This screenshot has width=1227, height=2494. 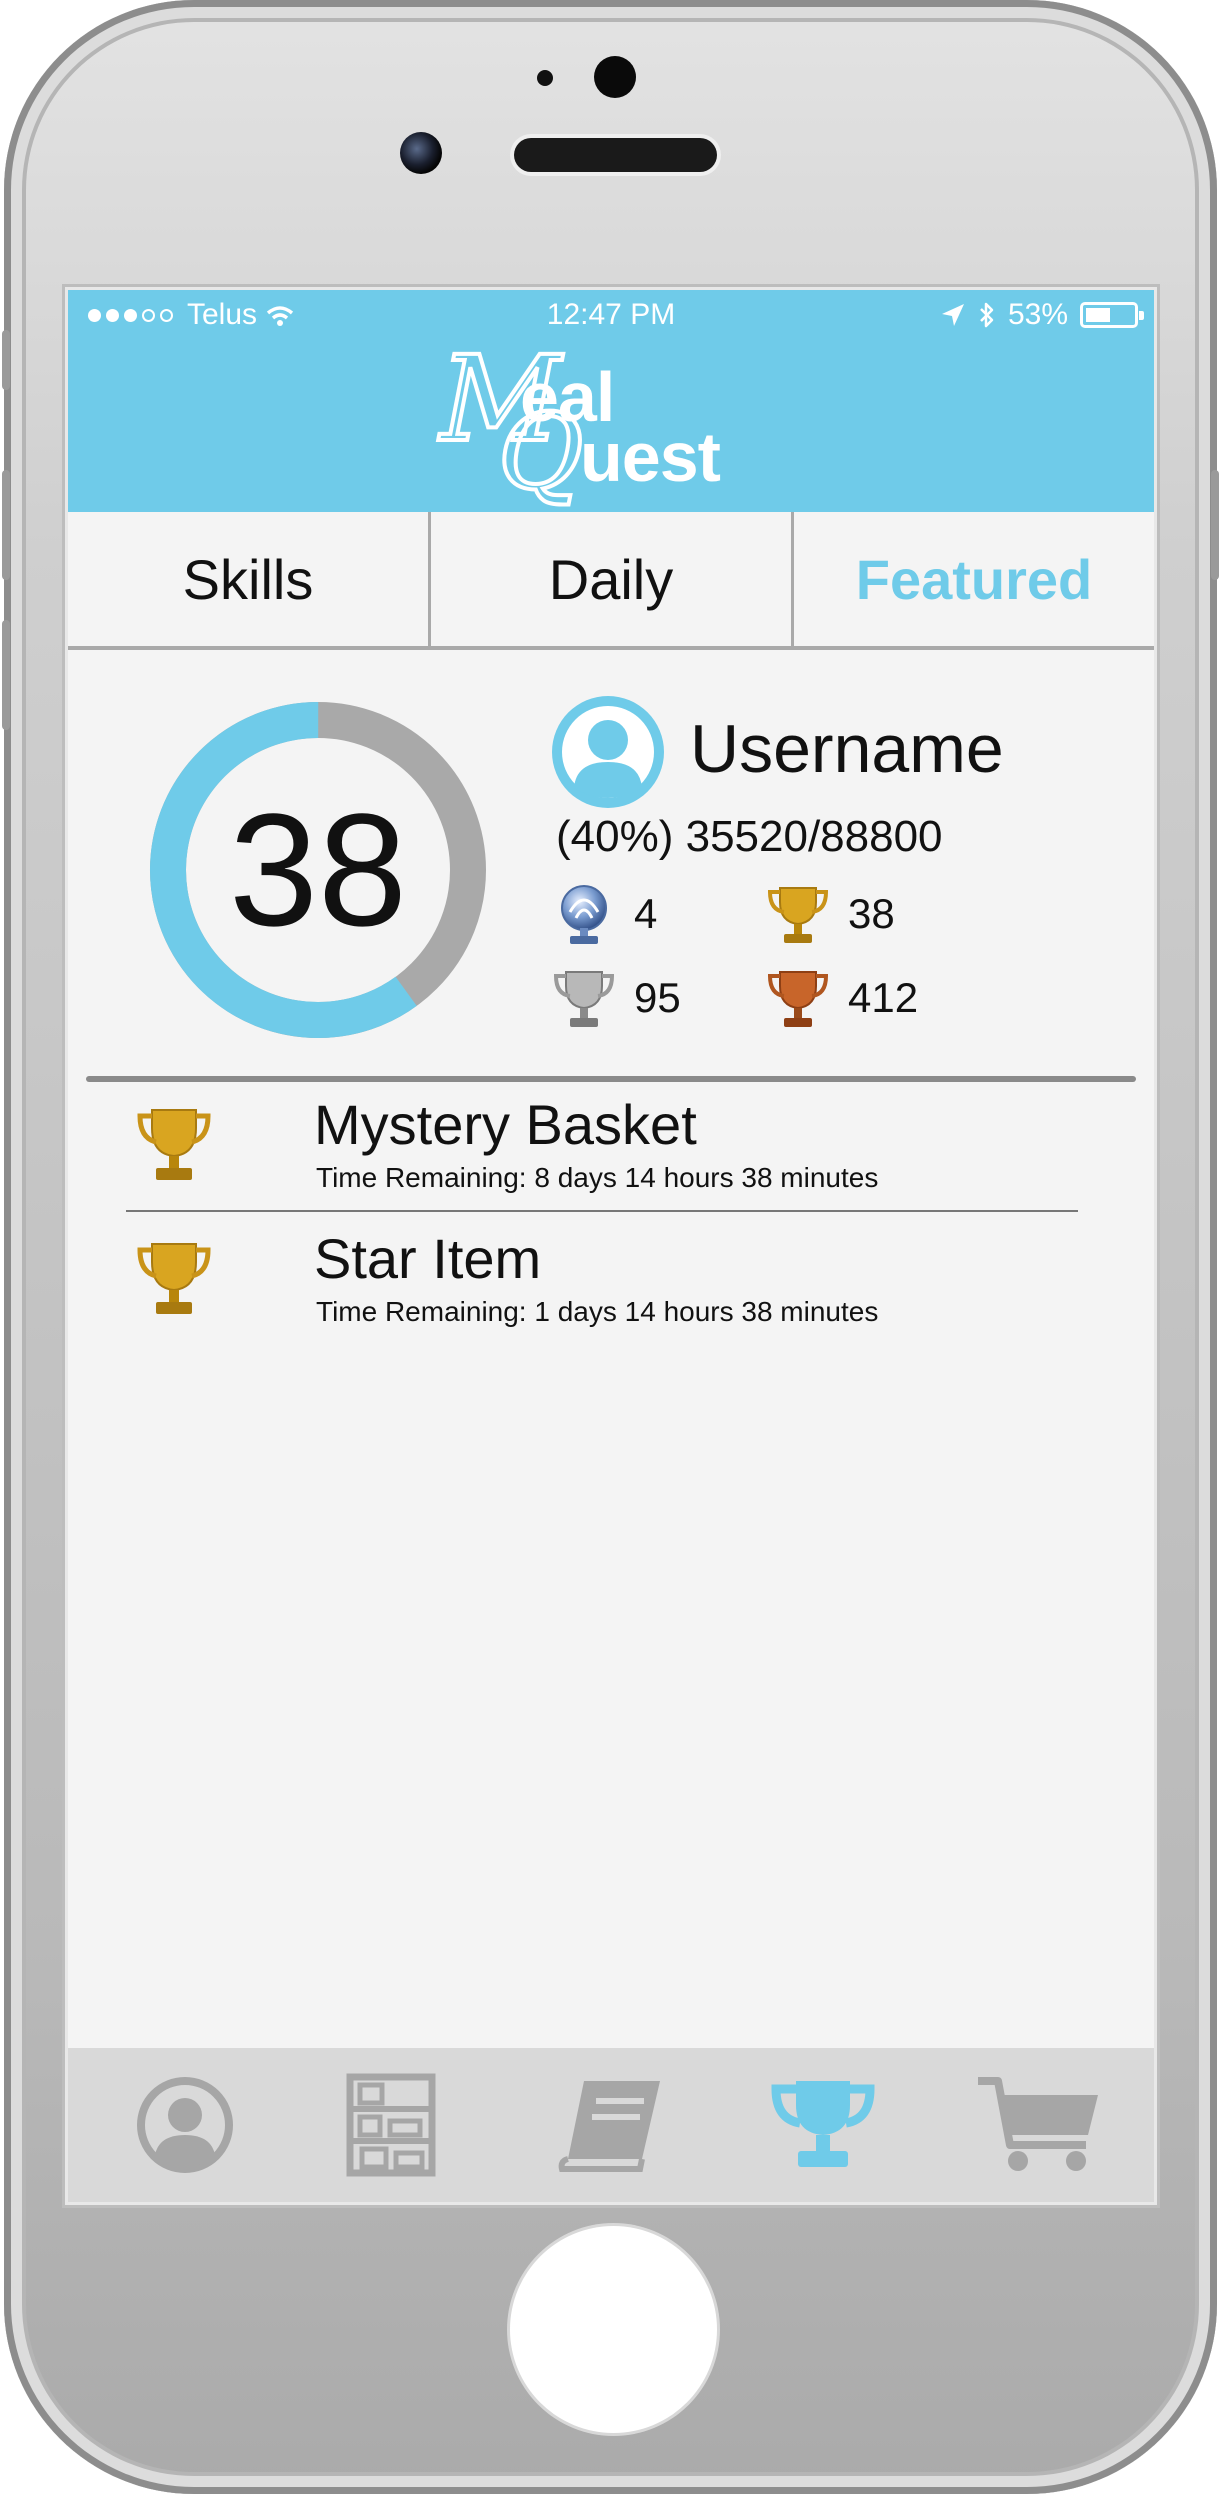 What do you see at coordinates (1112, 315) in the screenshot?
I see `battery-icon` at bounding box center [1112, 315].